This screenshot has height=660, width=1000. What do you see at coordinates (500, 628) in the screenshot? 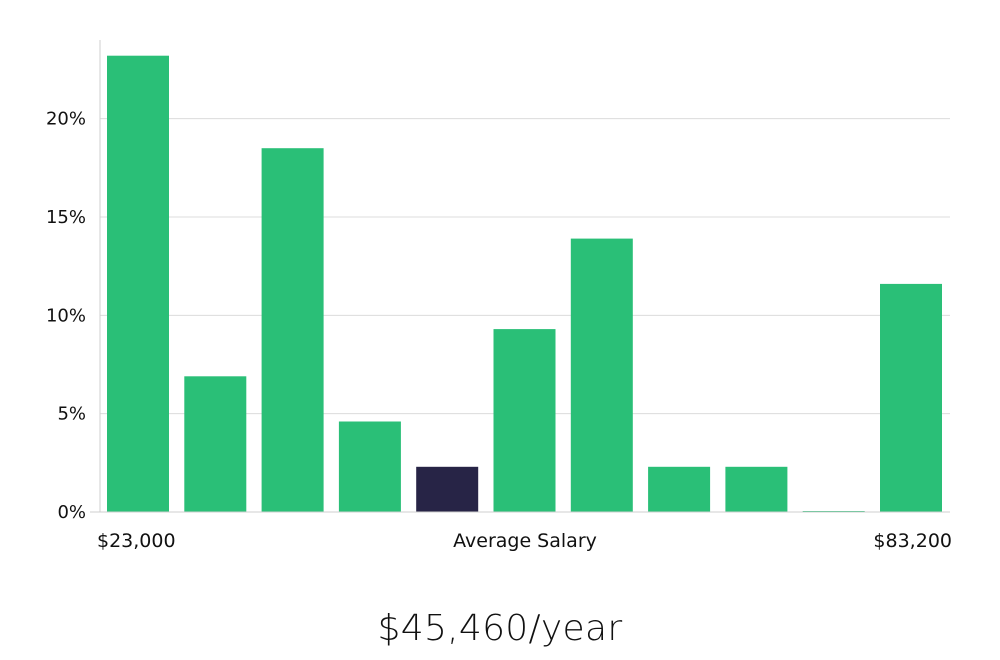
I see `average-salary-caption: $45,460/year` at bounding box center [500, 628].